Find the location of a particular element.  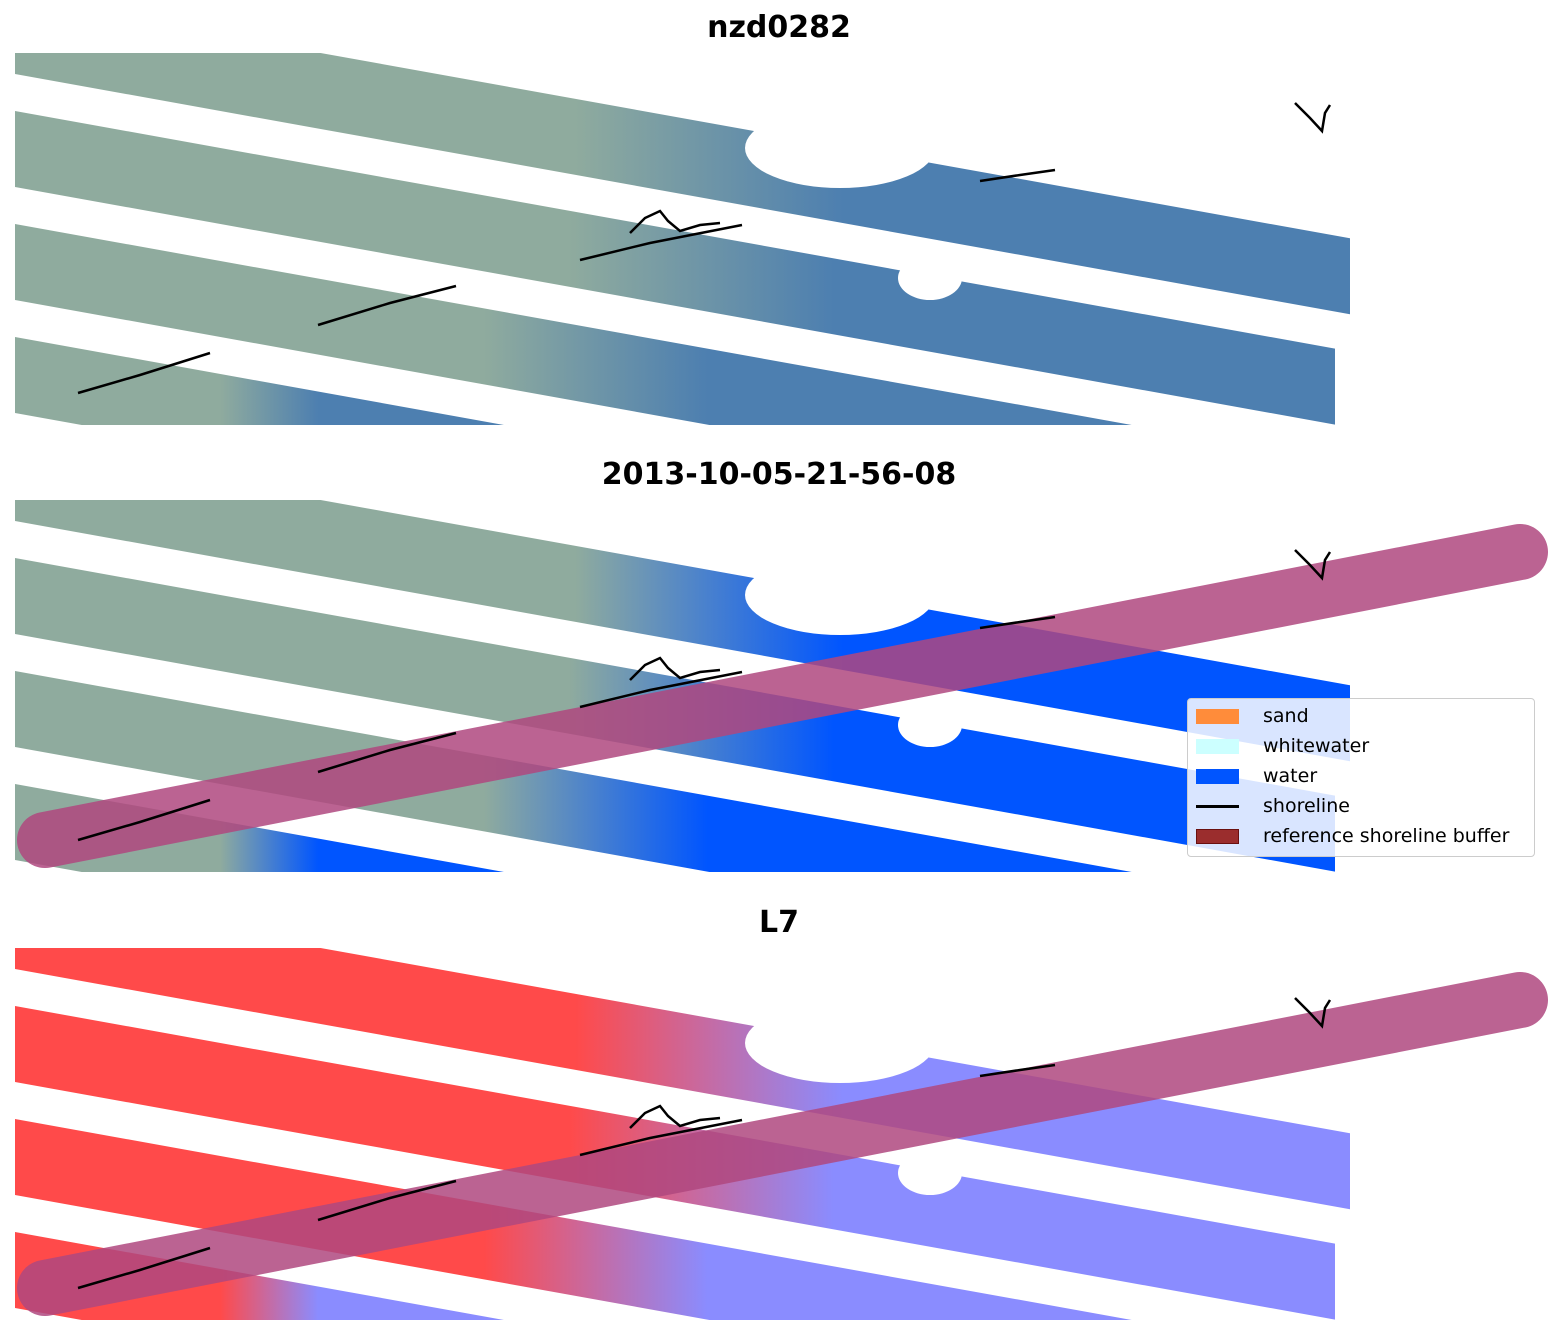

panel-title-2: 2013-10-05-21-56-08 is located at coordinates (779, 474).